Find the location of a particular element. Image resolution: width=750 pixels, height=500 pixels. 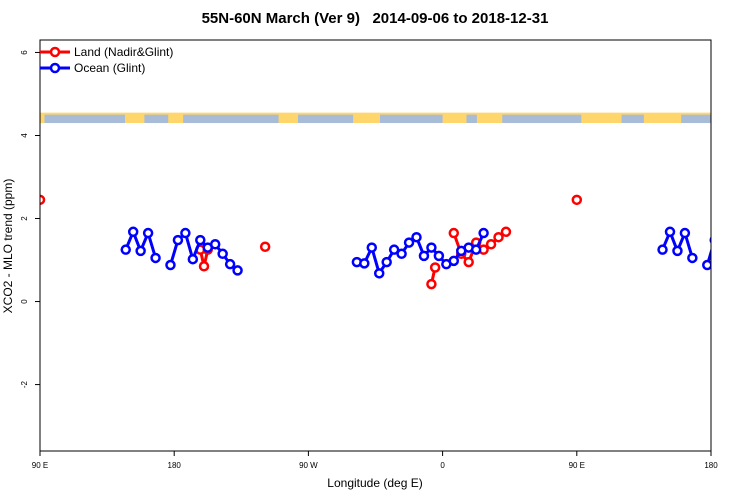

legend: Land (Nadir&Glint) Ocean (Glint) is located at coordinates (106, 60).